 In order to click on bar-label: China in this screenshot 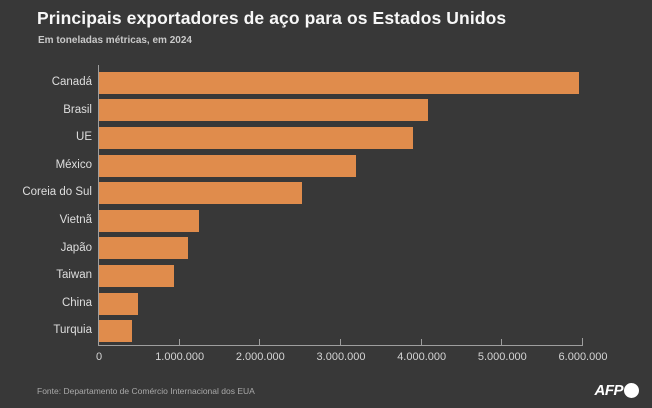, I will do `click(76, 302)`.